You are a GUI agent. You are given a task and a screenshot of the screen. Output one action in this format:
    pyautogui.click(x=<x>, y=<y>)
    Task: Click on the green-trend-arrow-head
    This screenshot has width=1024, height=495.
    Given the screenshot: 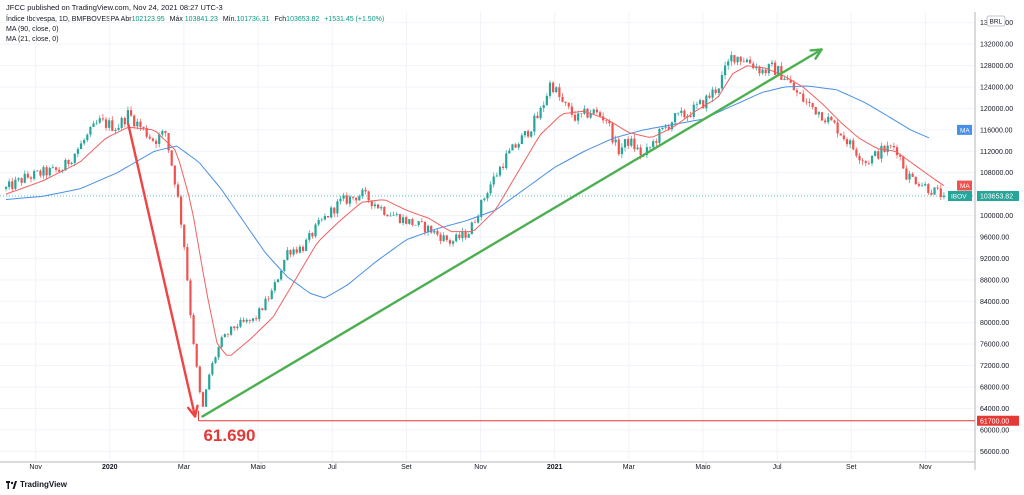 What is the action you would take?
    pyautogui.click(x=816, y=54)
    